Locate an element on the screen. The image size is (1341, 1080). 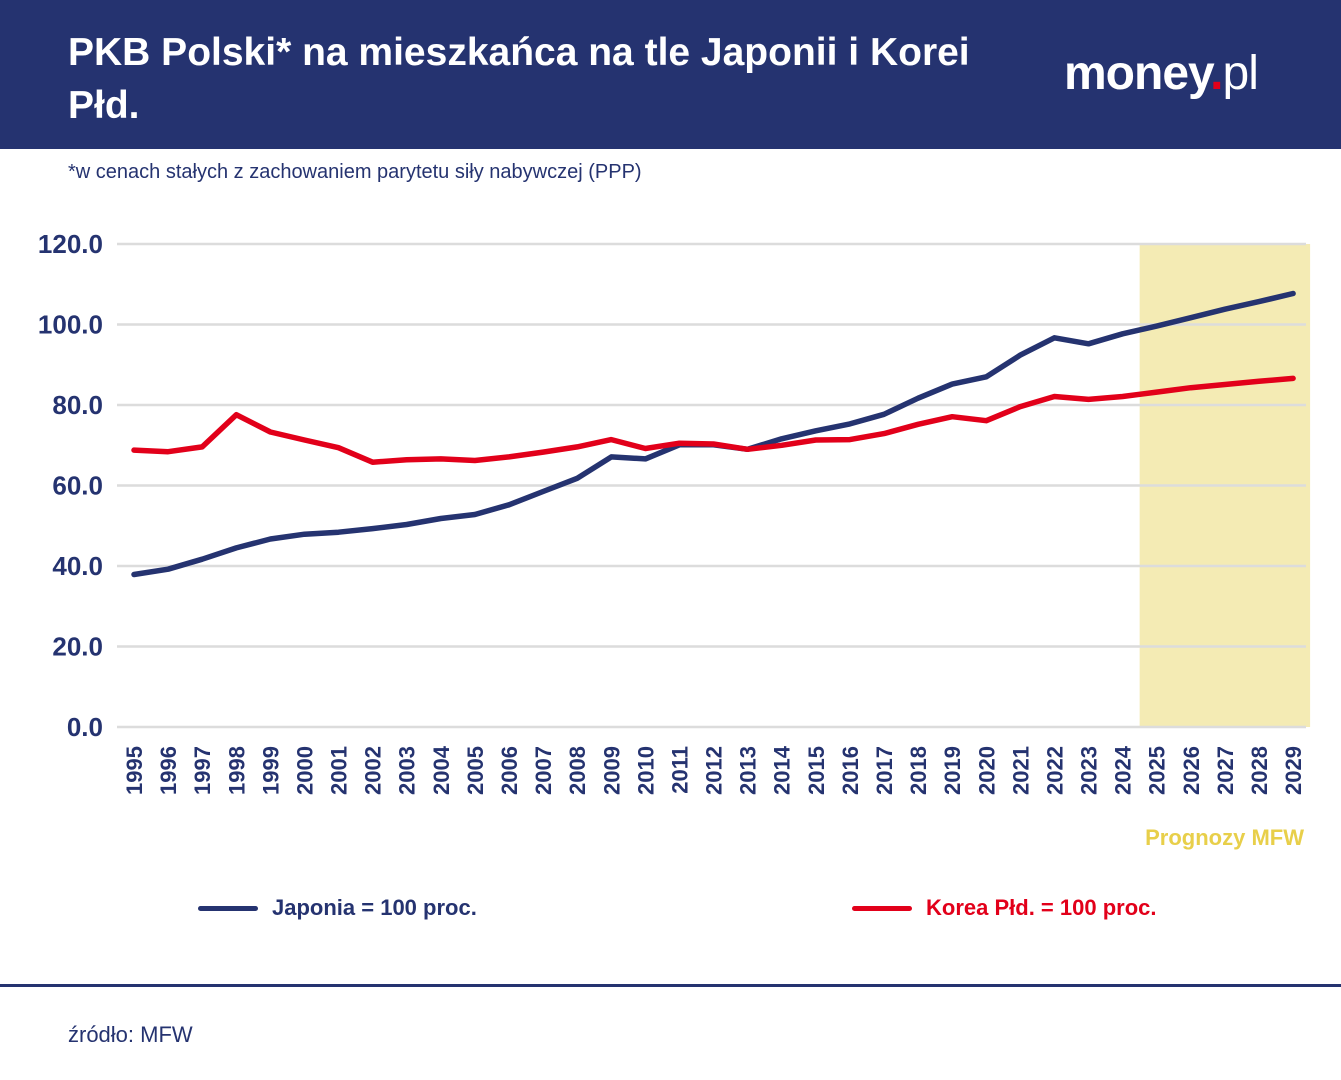
y-tick-label: 100.0 is located at coordinates (70, 325).